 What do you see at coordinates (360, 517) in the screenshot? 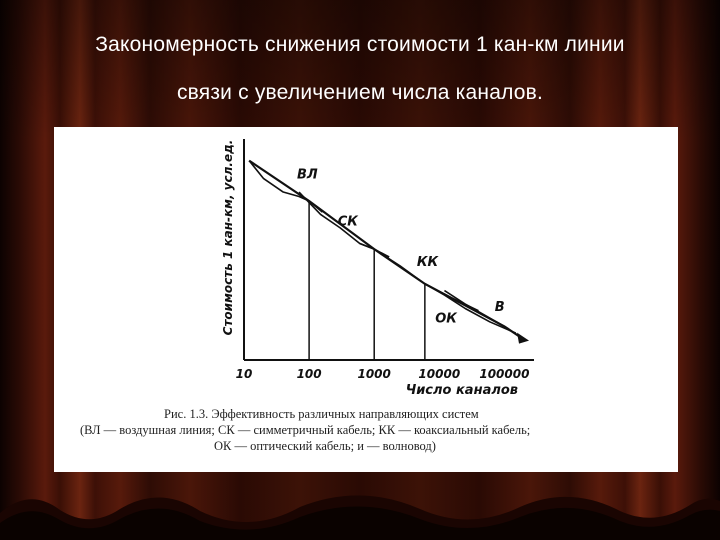
I see `curtain-valance` at bounding box center [360, 517].